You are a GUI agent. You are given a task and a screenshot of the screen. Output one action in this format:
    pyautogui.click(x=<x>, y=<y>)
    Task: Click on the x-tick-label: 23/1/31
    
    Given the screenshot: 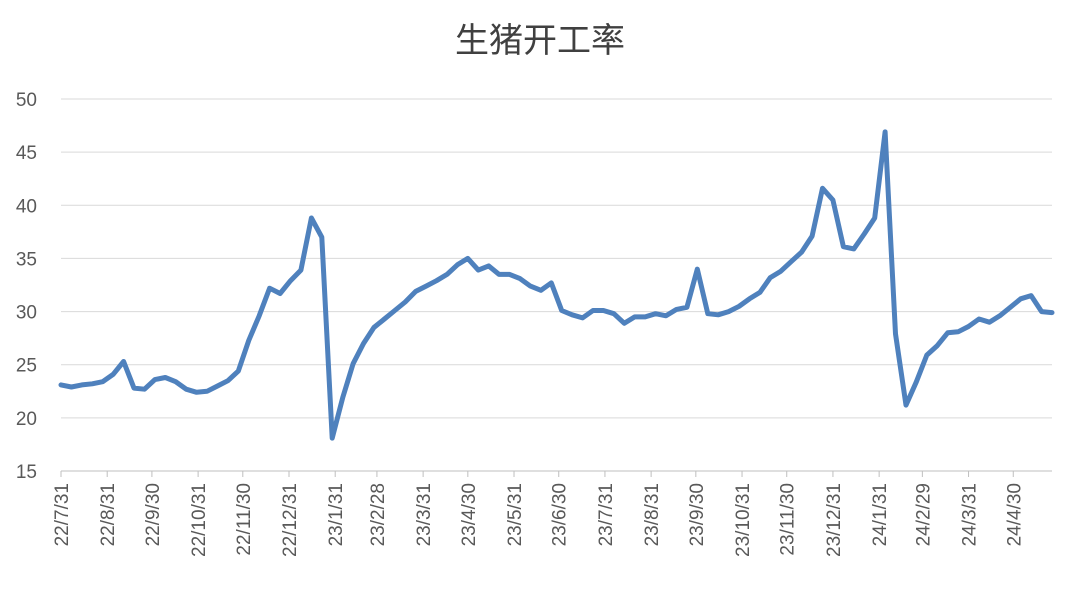 What is the action you would take?
    pyautogui.click(x=336, y=514)
    